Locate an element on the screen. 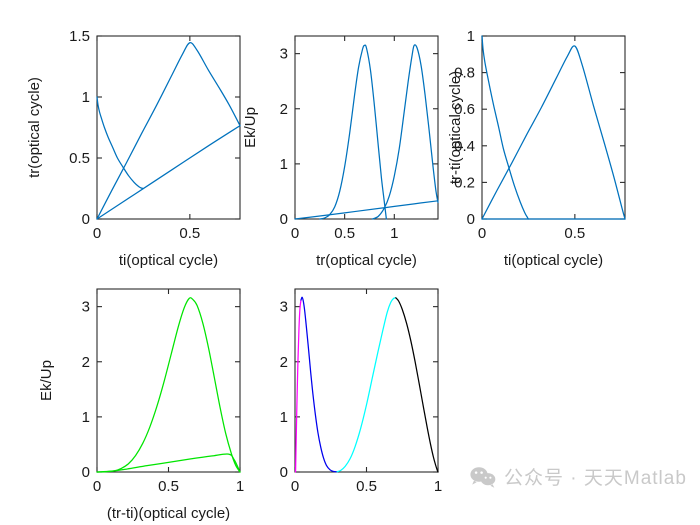 The width and height of the screenshot is (700, 525). subplot-1-yticklabel: 1 is located at coordinates (86, 97).